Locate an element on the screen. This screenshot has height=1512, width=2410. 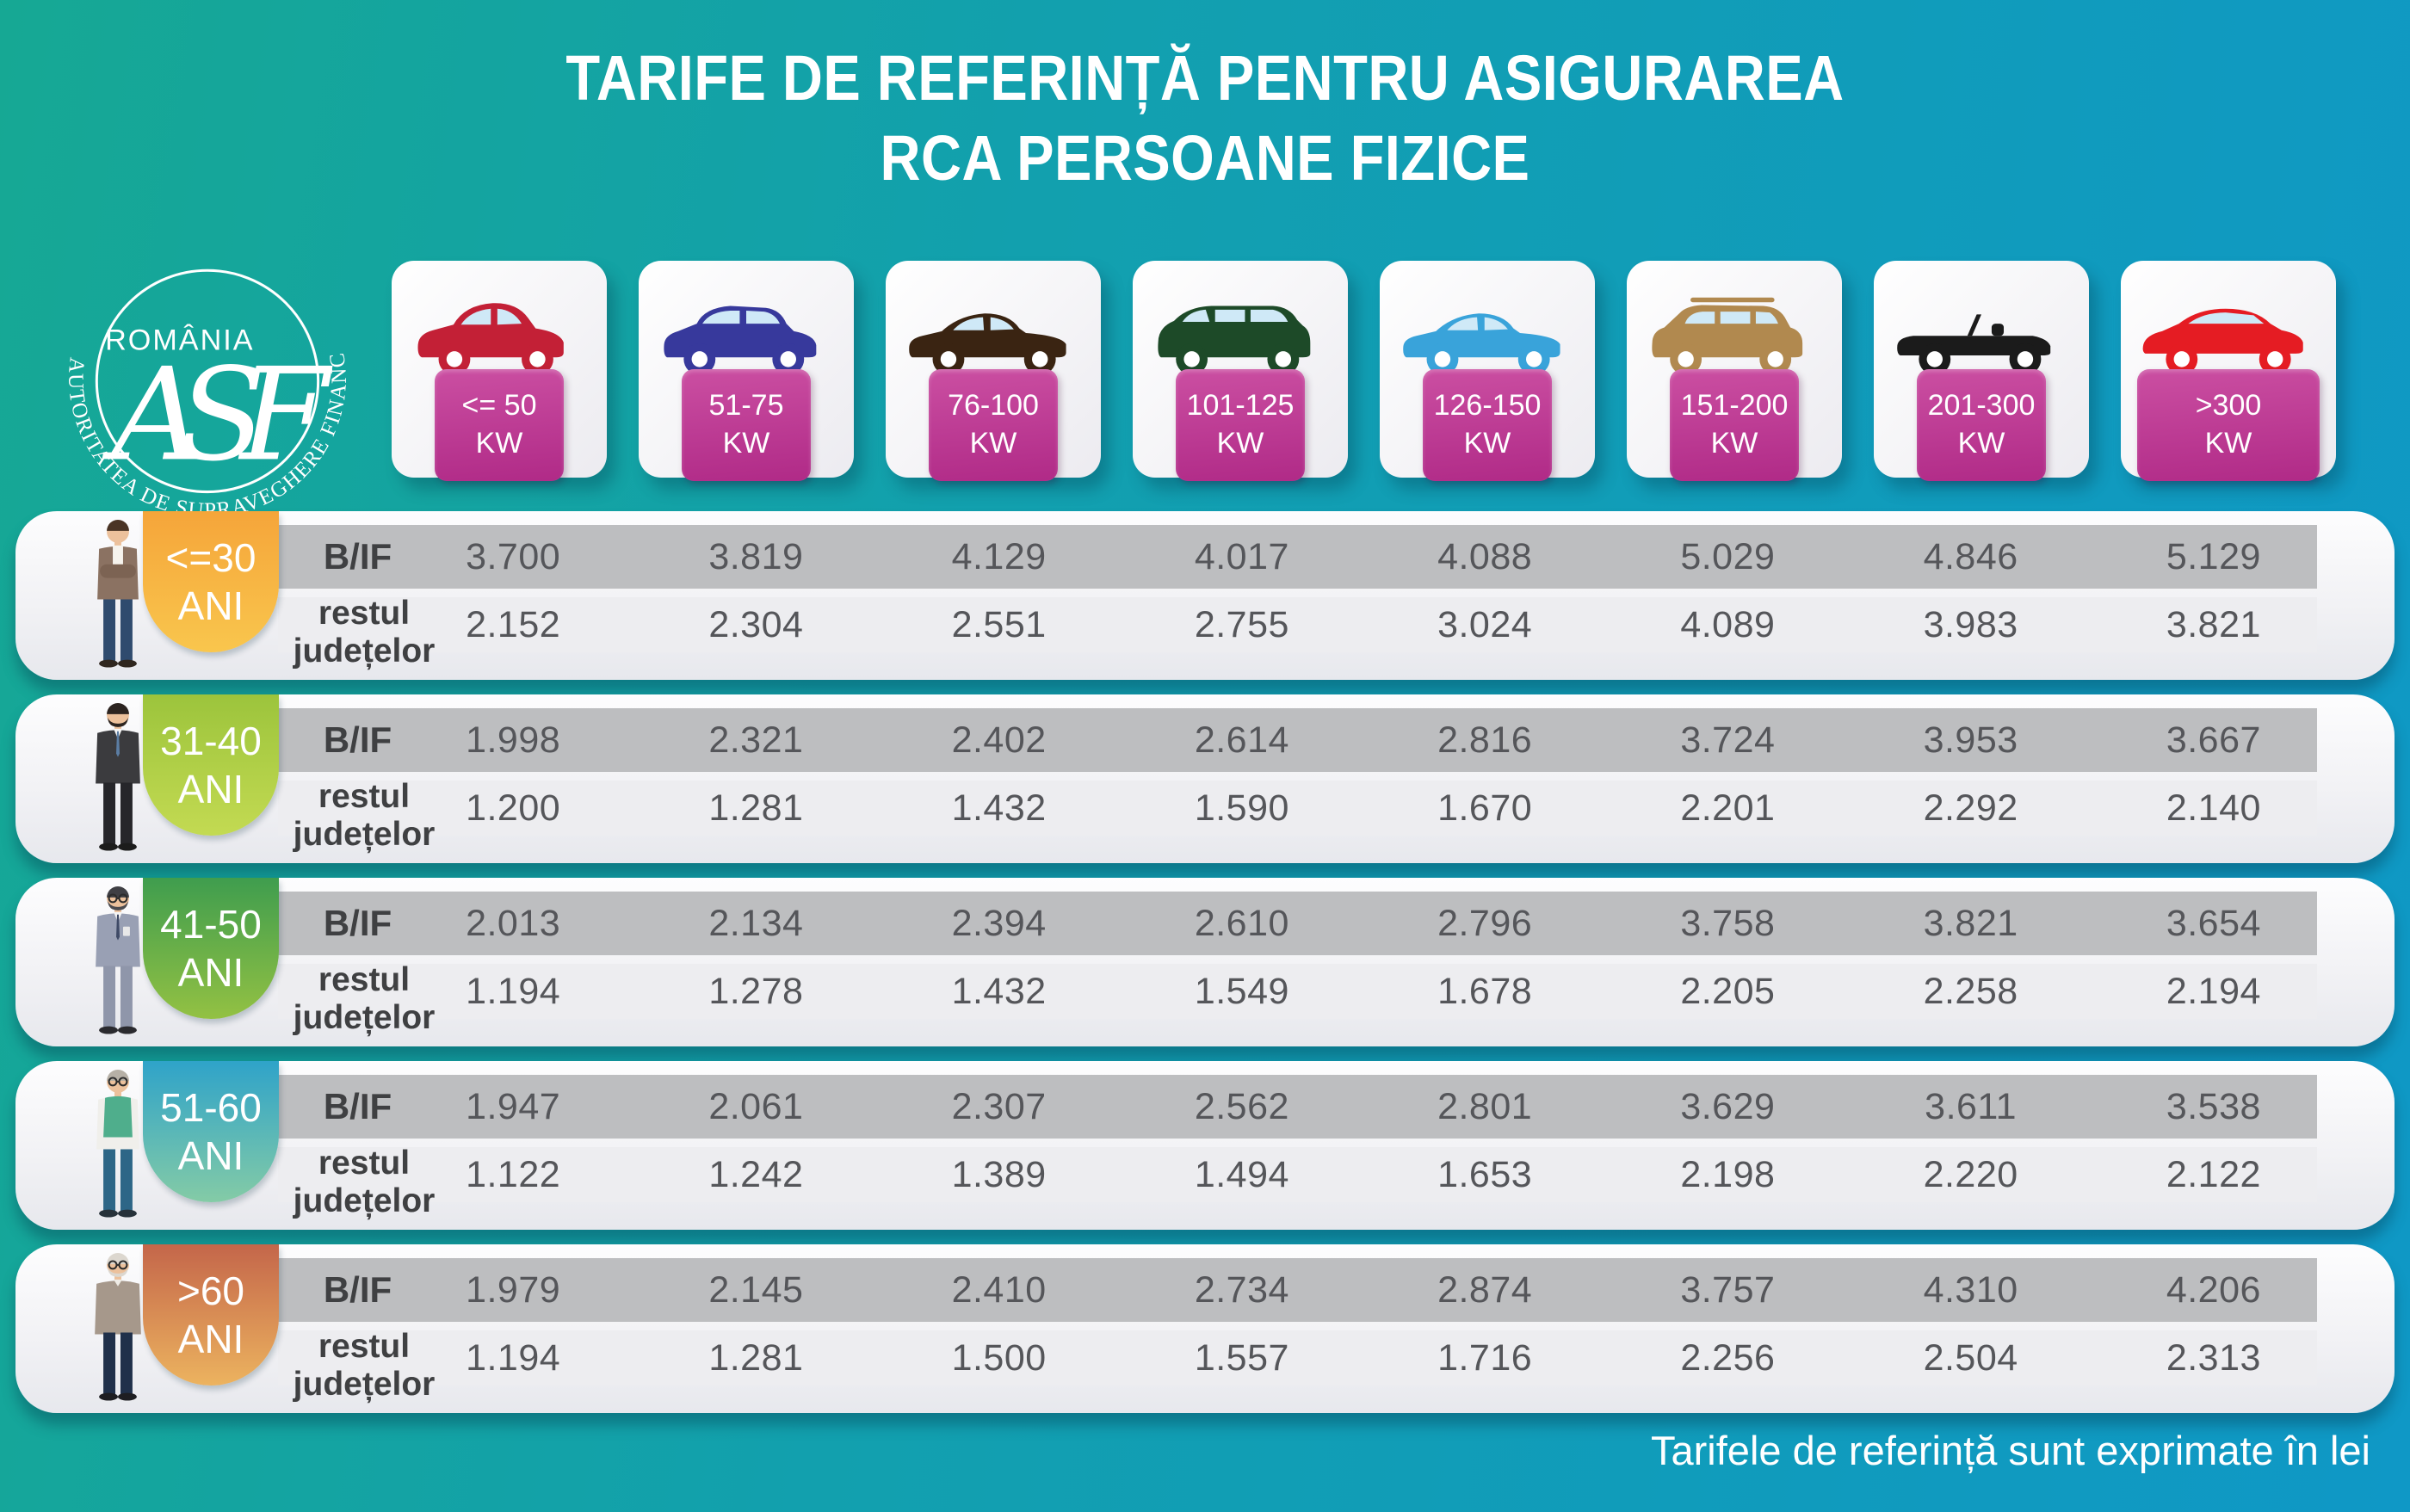
tariff-value: 2.796 is located at coordinates (1485, 923).